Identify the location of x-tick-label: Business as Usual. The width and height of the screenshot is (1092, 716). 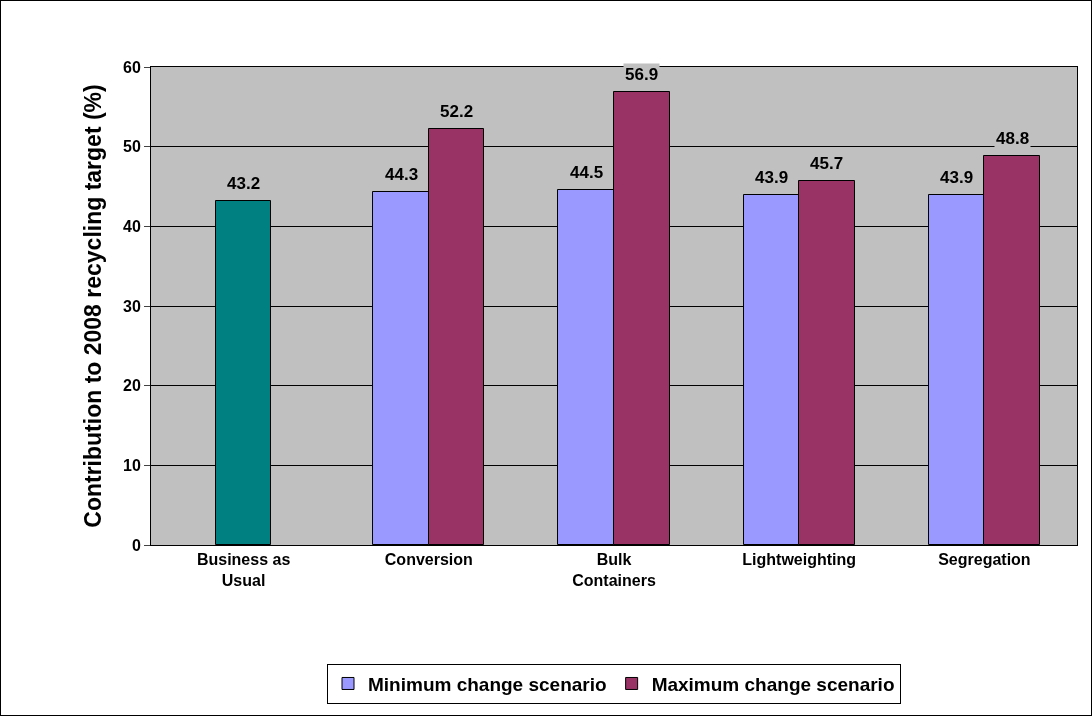
(243, 570).